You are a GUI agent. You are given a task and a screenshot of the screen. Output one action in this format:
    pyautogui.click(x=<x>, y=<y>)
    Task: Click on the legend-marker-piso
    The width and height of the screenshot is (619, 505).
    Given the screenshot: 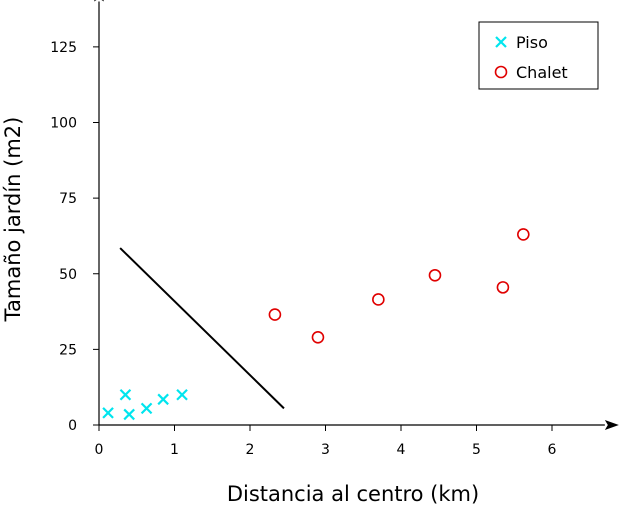 What is the action you would take?
    pyautogui.click(x=501, y=42)
    